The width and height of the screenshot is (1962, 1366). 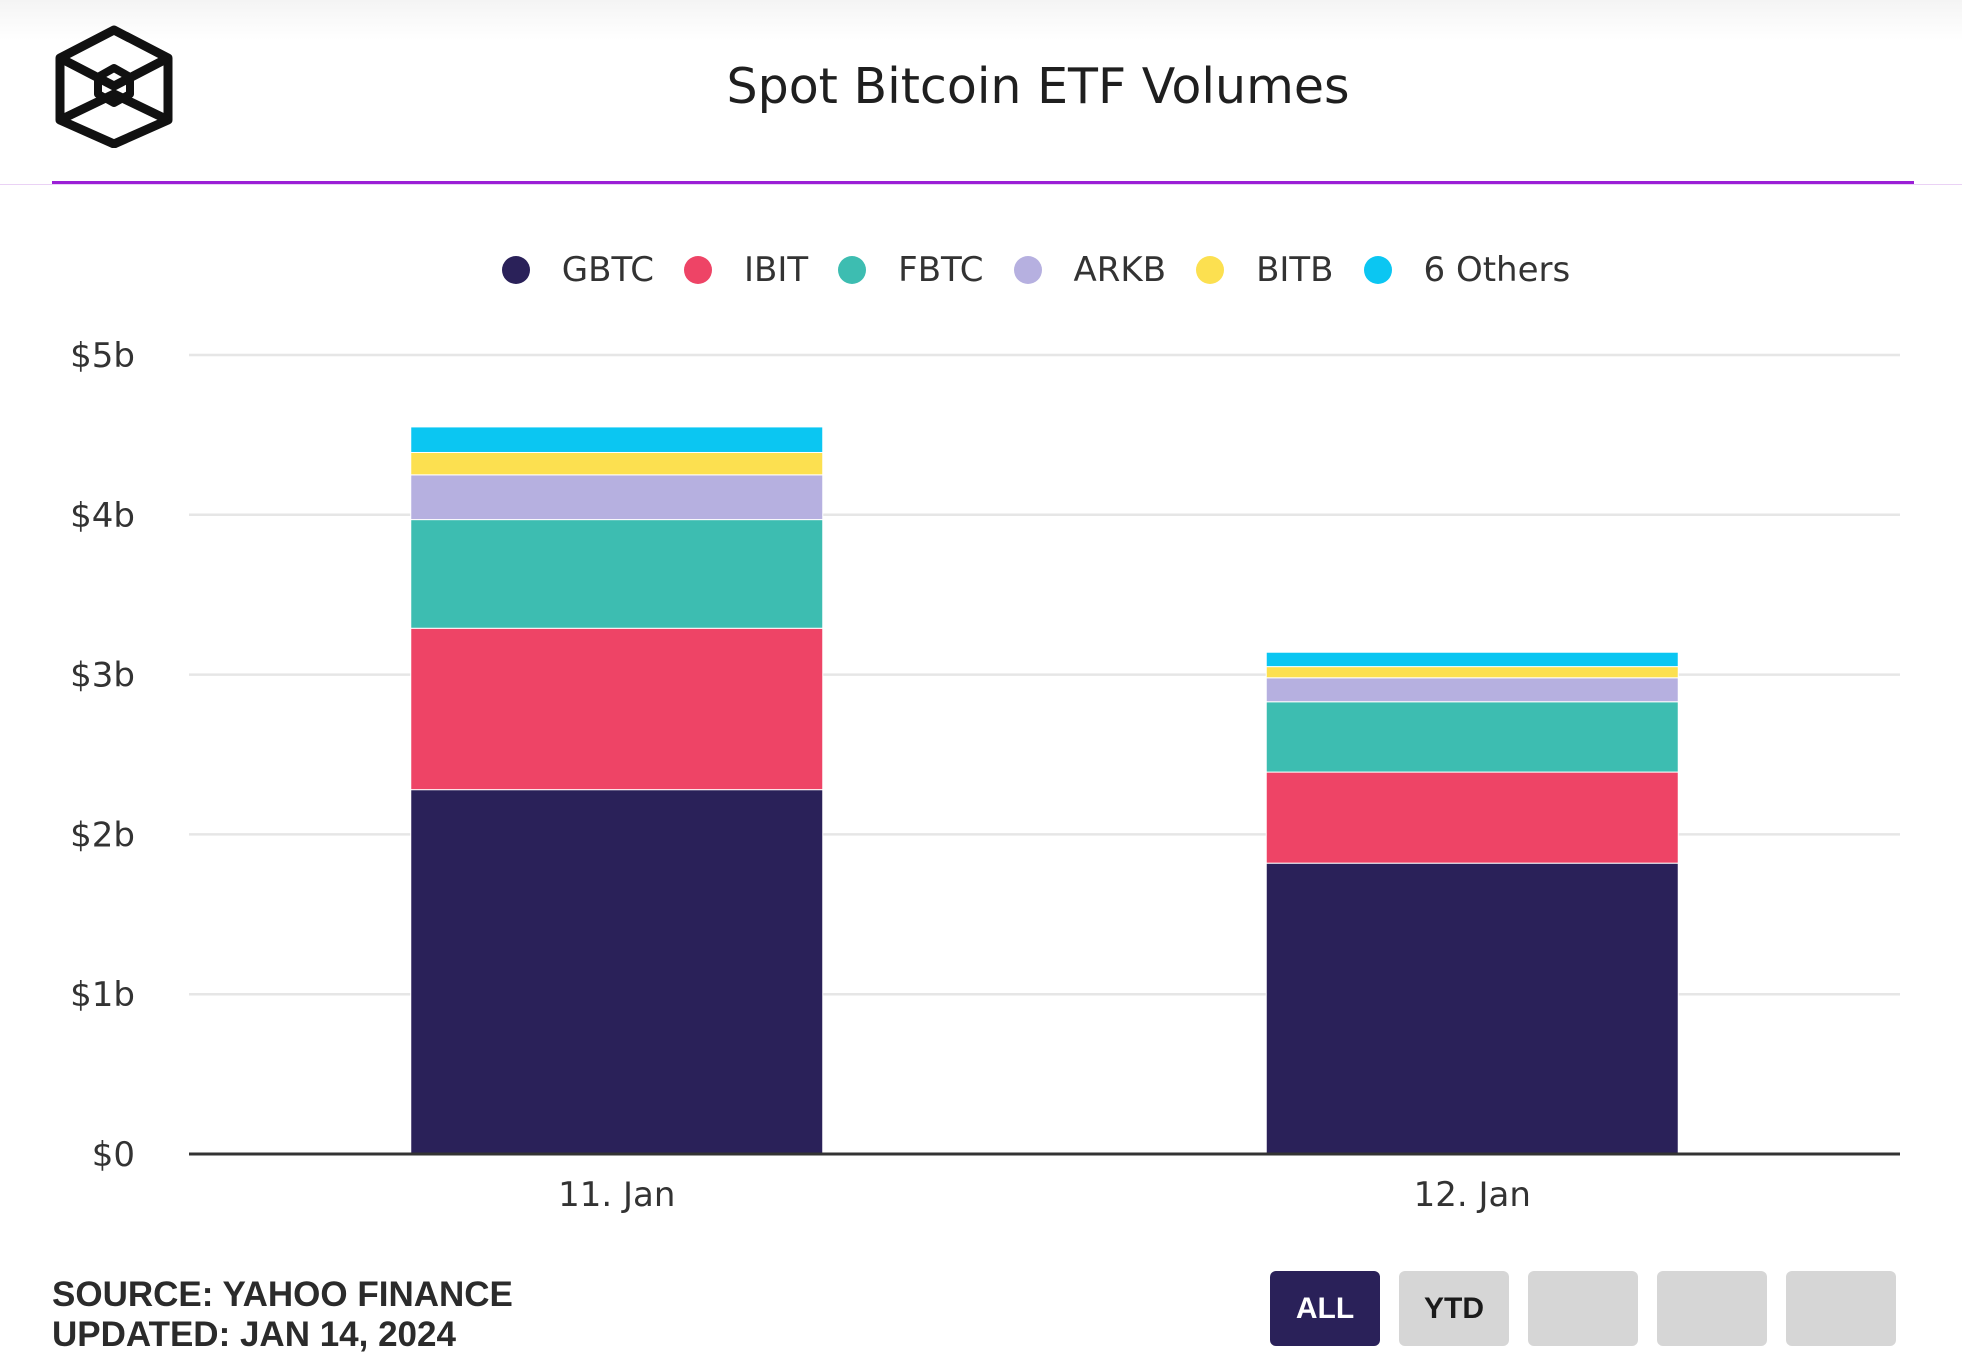 I want to click on legend-dot-arkb, so click(x=1027, y=270).